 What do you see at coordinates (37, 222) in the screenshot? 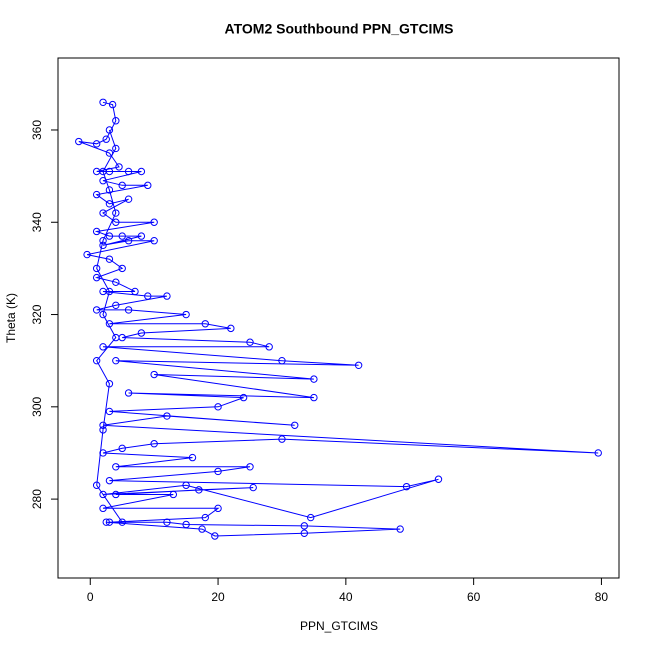
I see `y-tick-label: 340` at bounding box center [37, 222].